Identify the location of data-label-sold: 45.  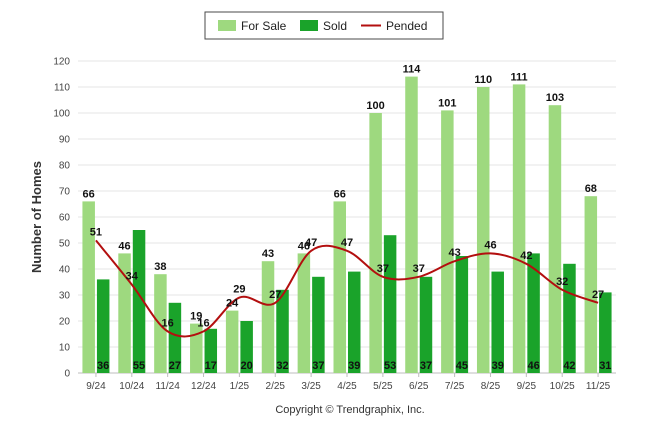
(462, 366).